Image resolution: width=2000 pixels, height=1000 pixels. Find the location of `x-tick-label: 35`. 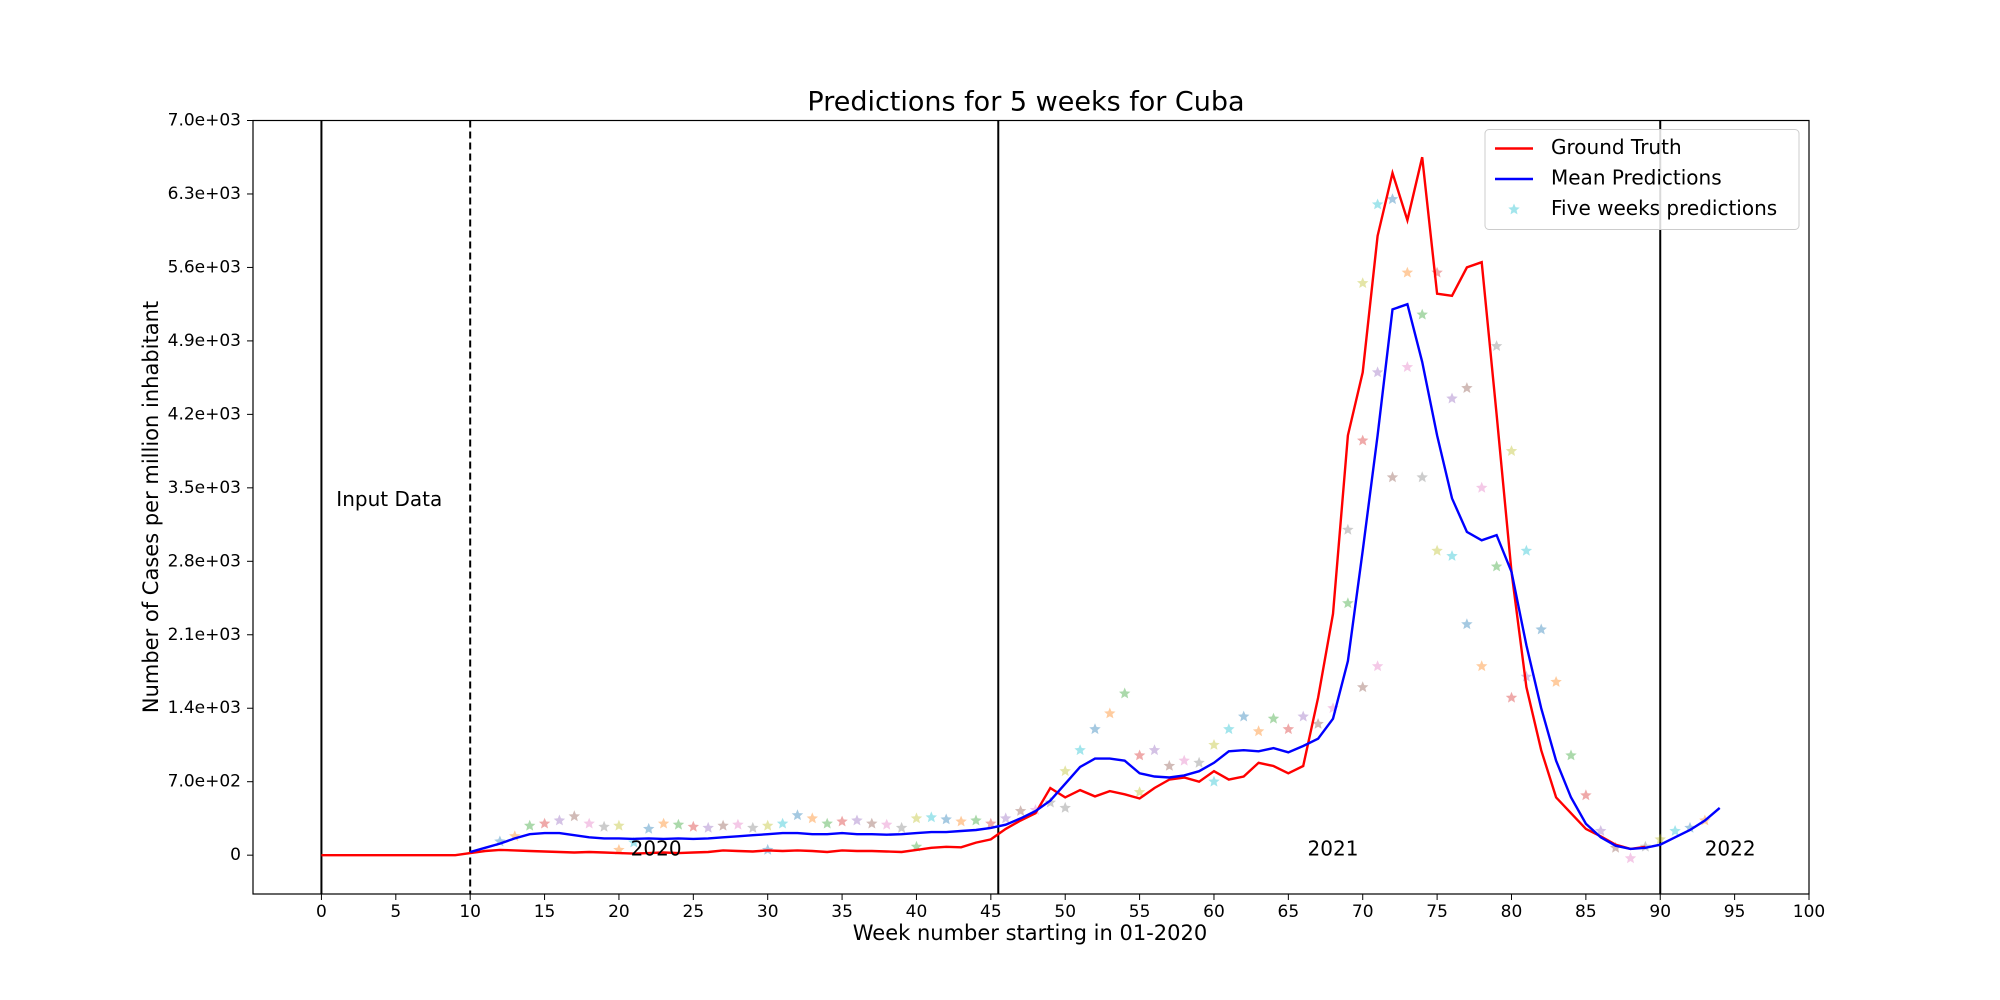

x-tick-label: 35 is located at coordinates (842, 912).